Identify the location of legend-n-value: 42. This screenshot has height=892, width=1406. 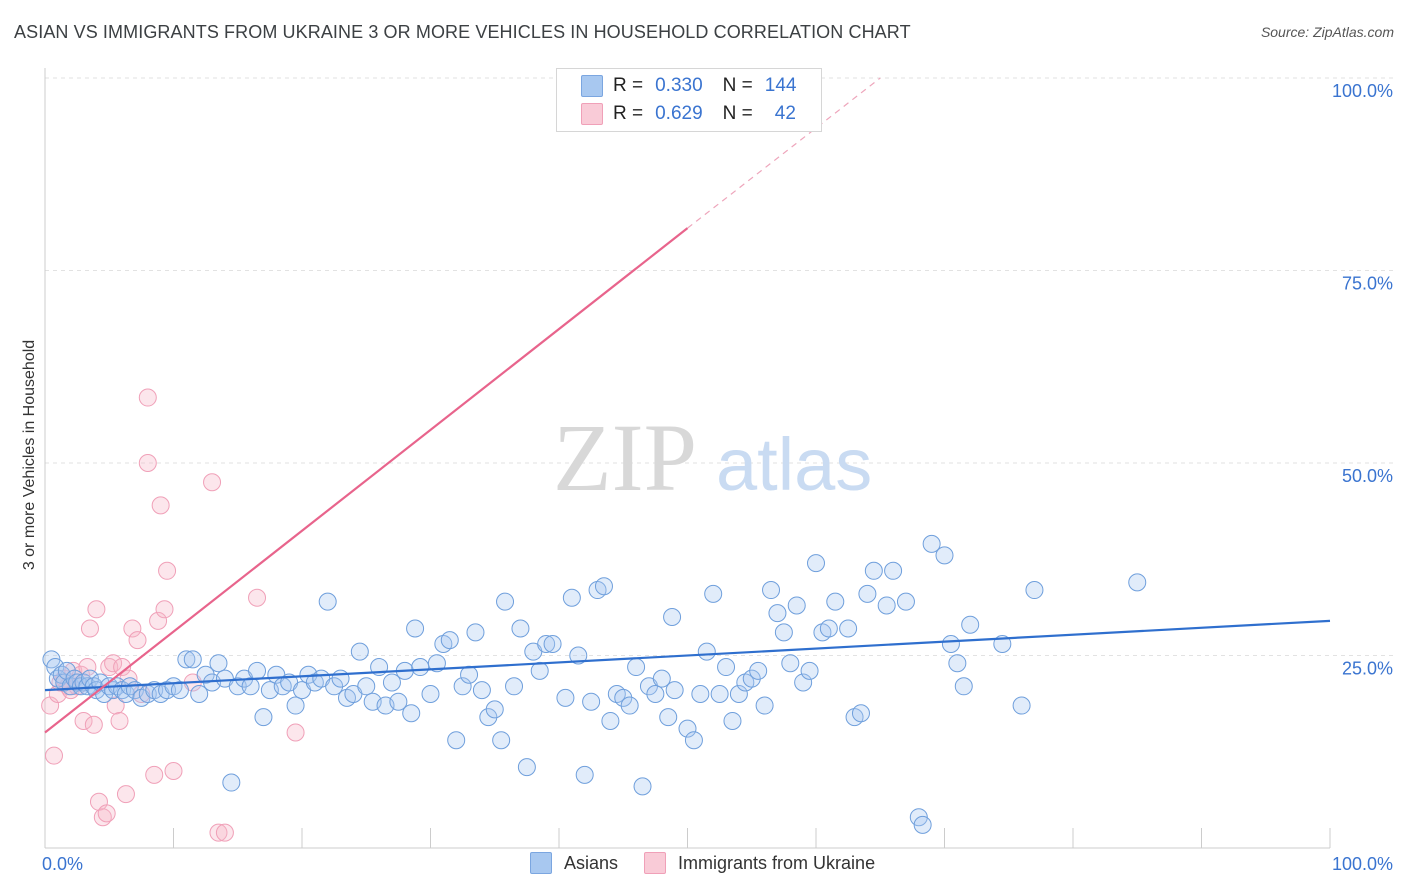
(785, 113).